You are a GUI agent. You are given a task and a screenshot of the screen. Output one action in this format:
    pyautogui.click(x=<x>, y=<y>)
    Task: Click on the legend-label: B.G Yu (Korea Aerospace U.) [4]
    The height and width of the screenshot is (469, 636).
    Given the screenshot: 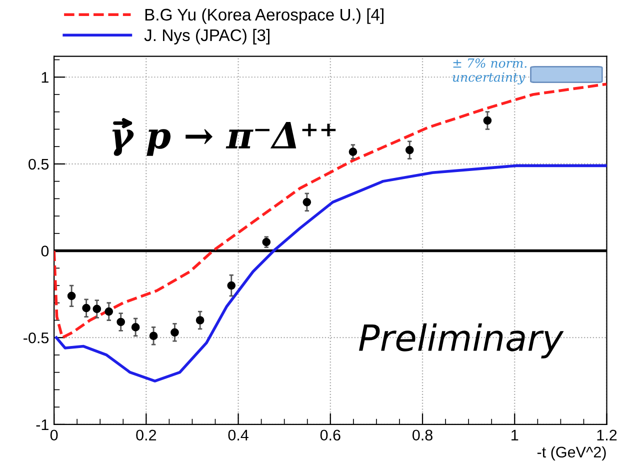 What is the action you would take?
    pyautogui.click(x=264, y=16)
    